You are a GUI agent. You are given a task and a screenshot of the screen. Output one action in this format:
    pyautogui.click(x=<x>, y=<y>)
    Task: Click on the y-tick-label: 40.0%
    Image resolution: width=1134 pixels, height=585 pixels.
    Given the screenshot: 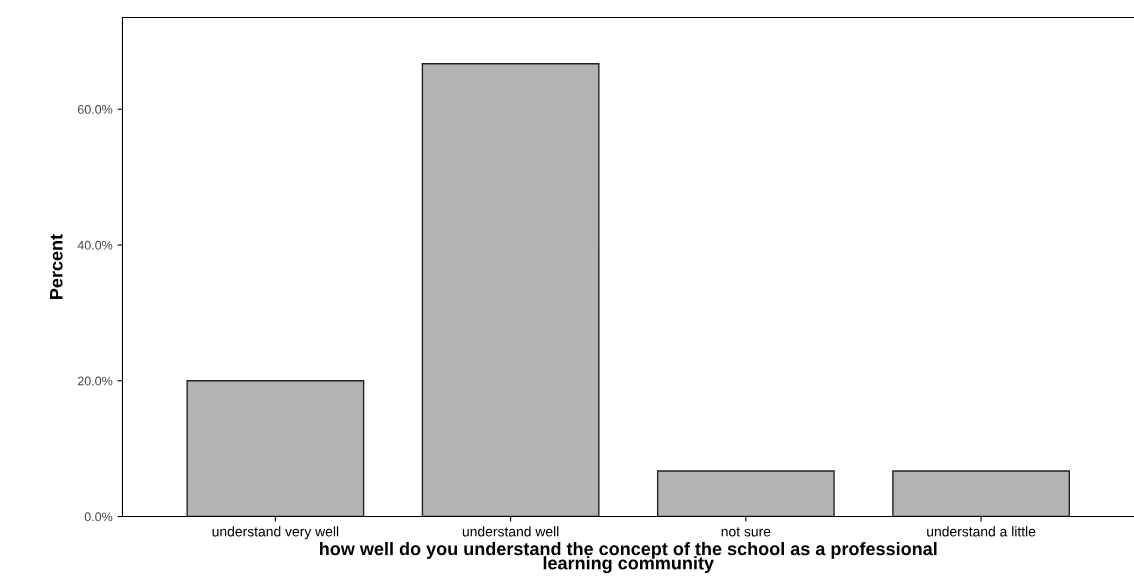 What is the action you would take?
    pyautogui.click(x=95, y=245)
    